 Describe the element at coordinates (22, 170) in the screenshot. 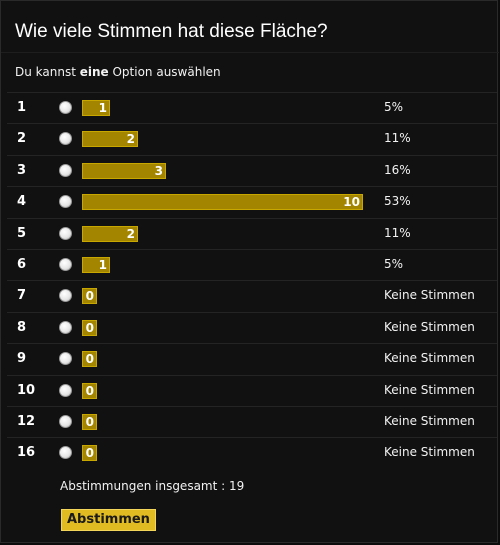

I see `option-label: 3` at that location.